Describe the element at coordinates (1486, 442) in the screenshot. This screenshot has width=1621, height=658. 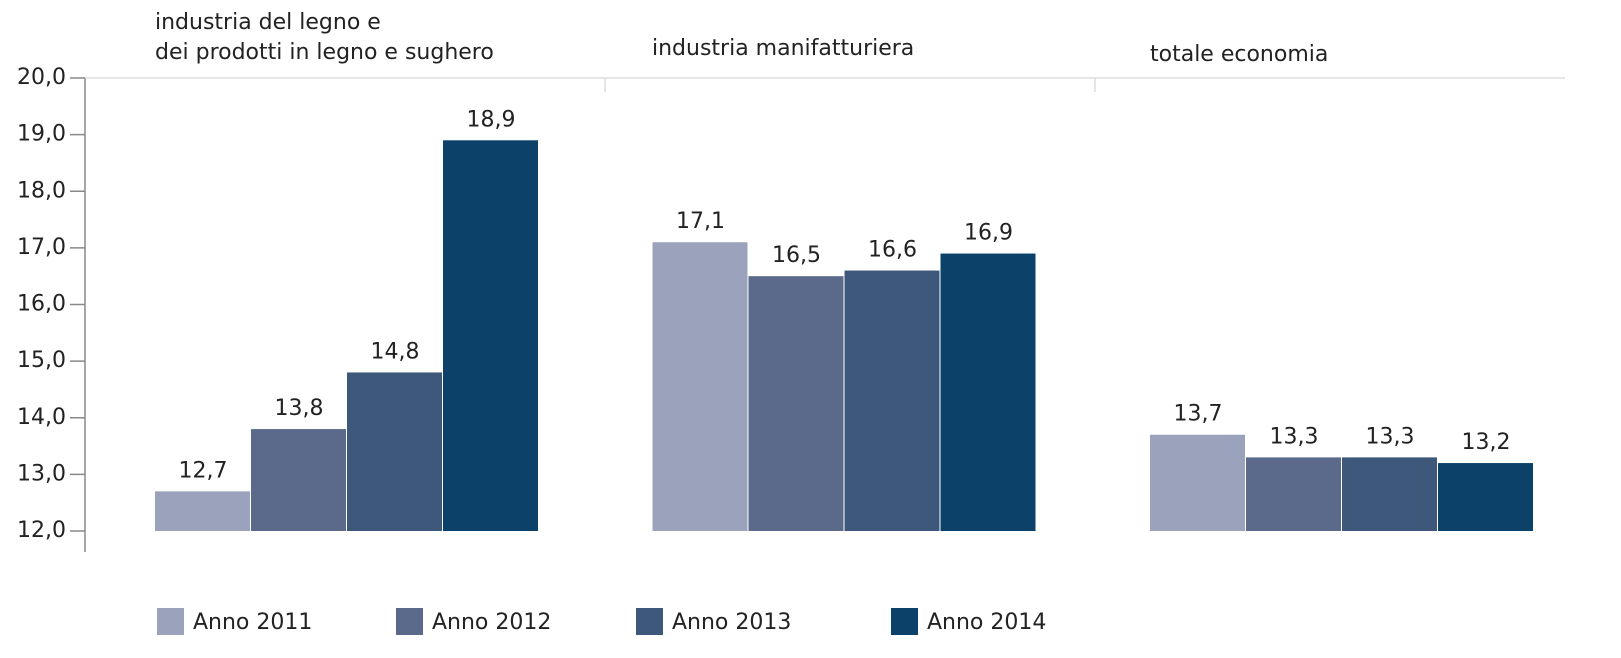
I see `data-label: 13,2` at that location.